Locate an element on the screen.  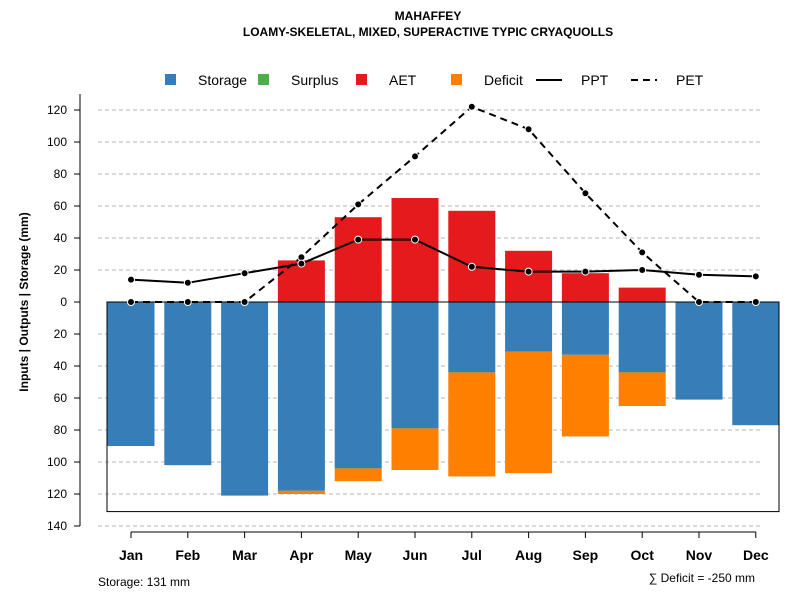
legend-label: Storage is located at coordinates (222, 80).